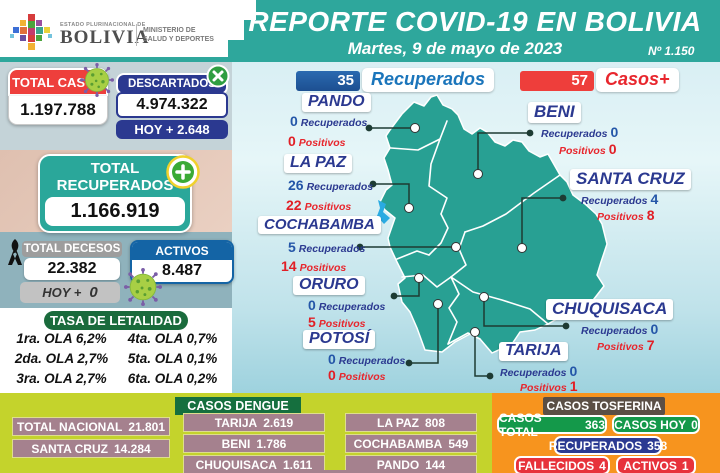 Image resolution: width=720 pixels, height=473 pixels. I want to click on total-decesos-label: TOTAL DECESOS, so click(72, 249).